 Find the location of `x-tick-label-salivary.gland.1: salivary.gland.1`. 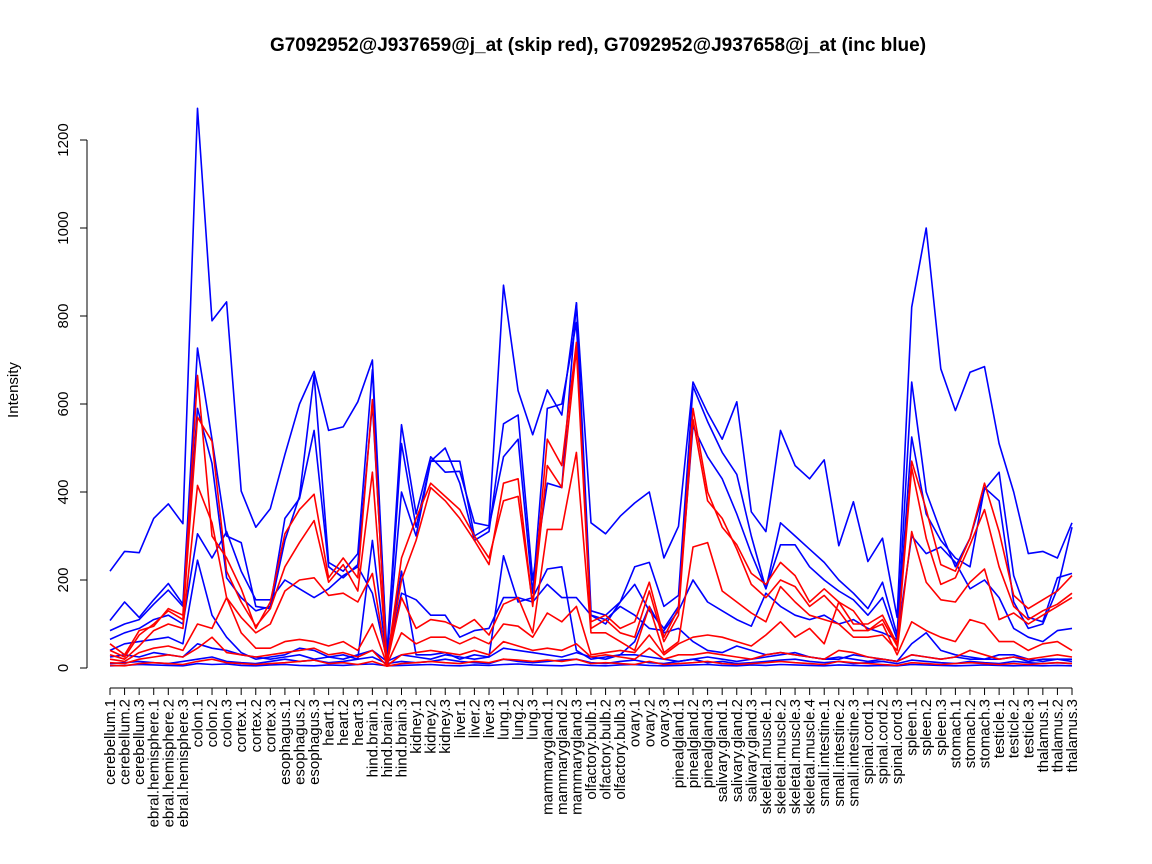

x-tick-label-salivary.gland.1: salivary.gland.1 is located at coordinates (722, 750).